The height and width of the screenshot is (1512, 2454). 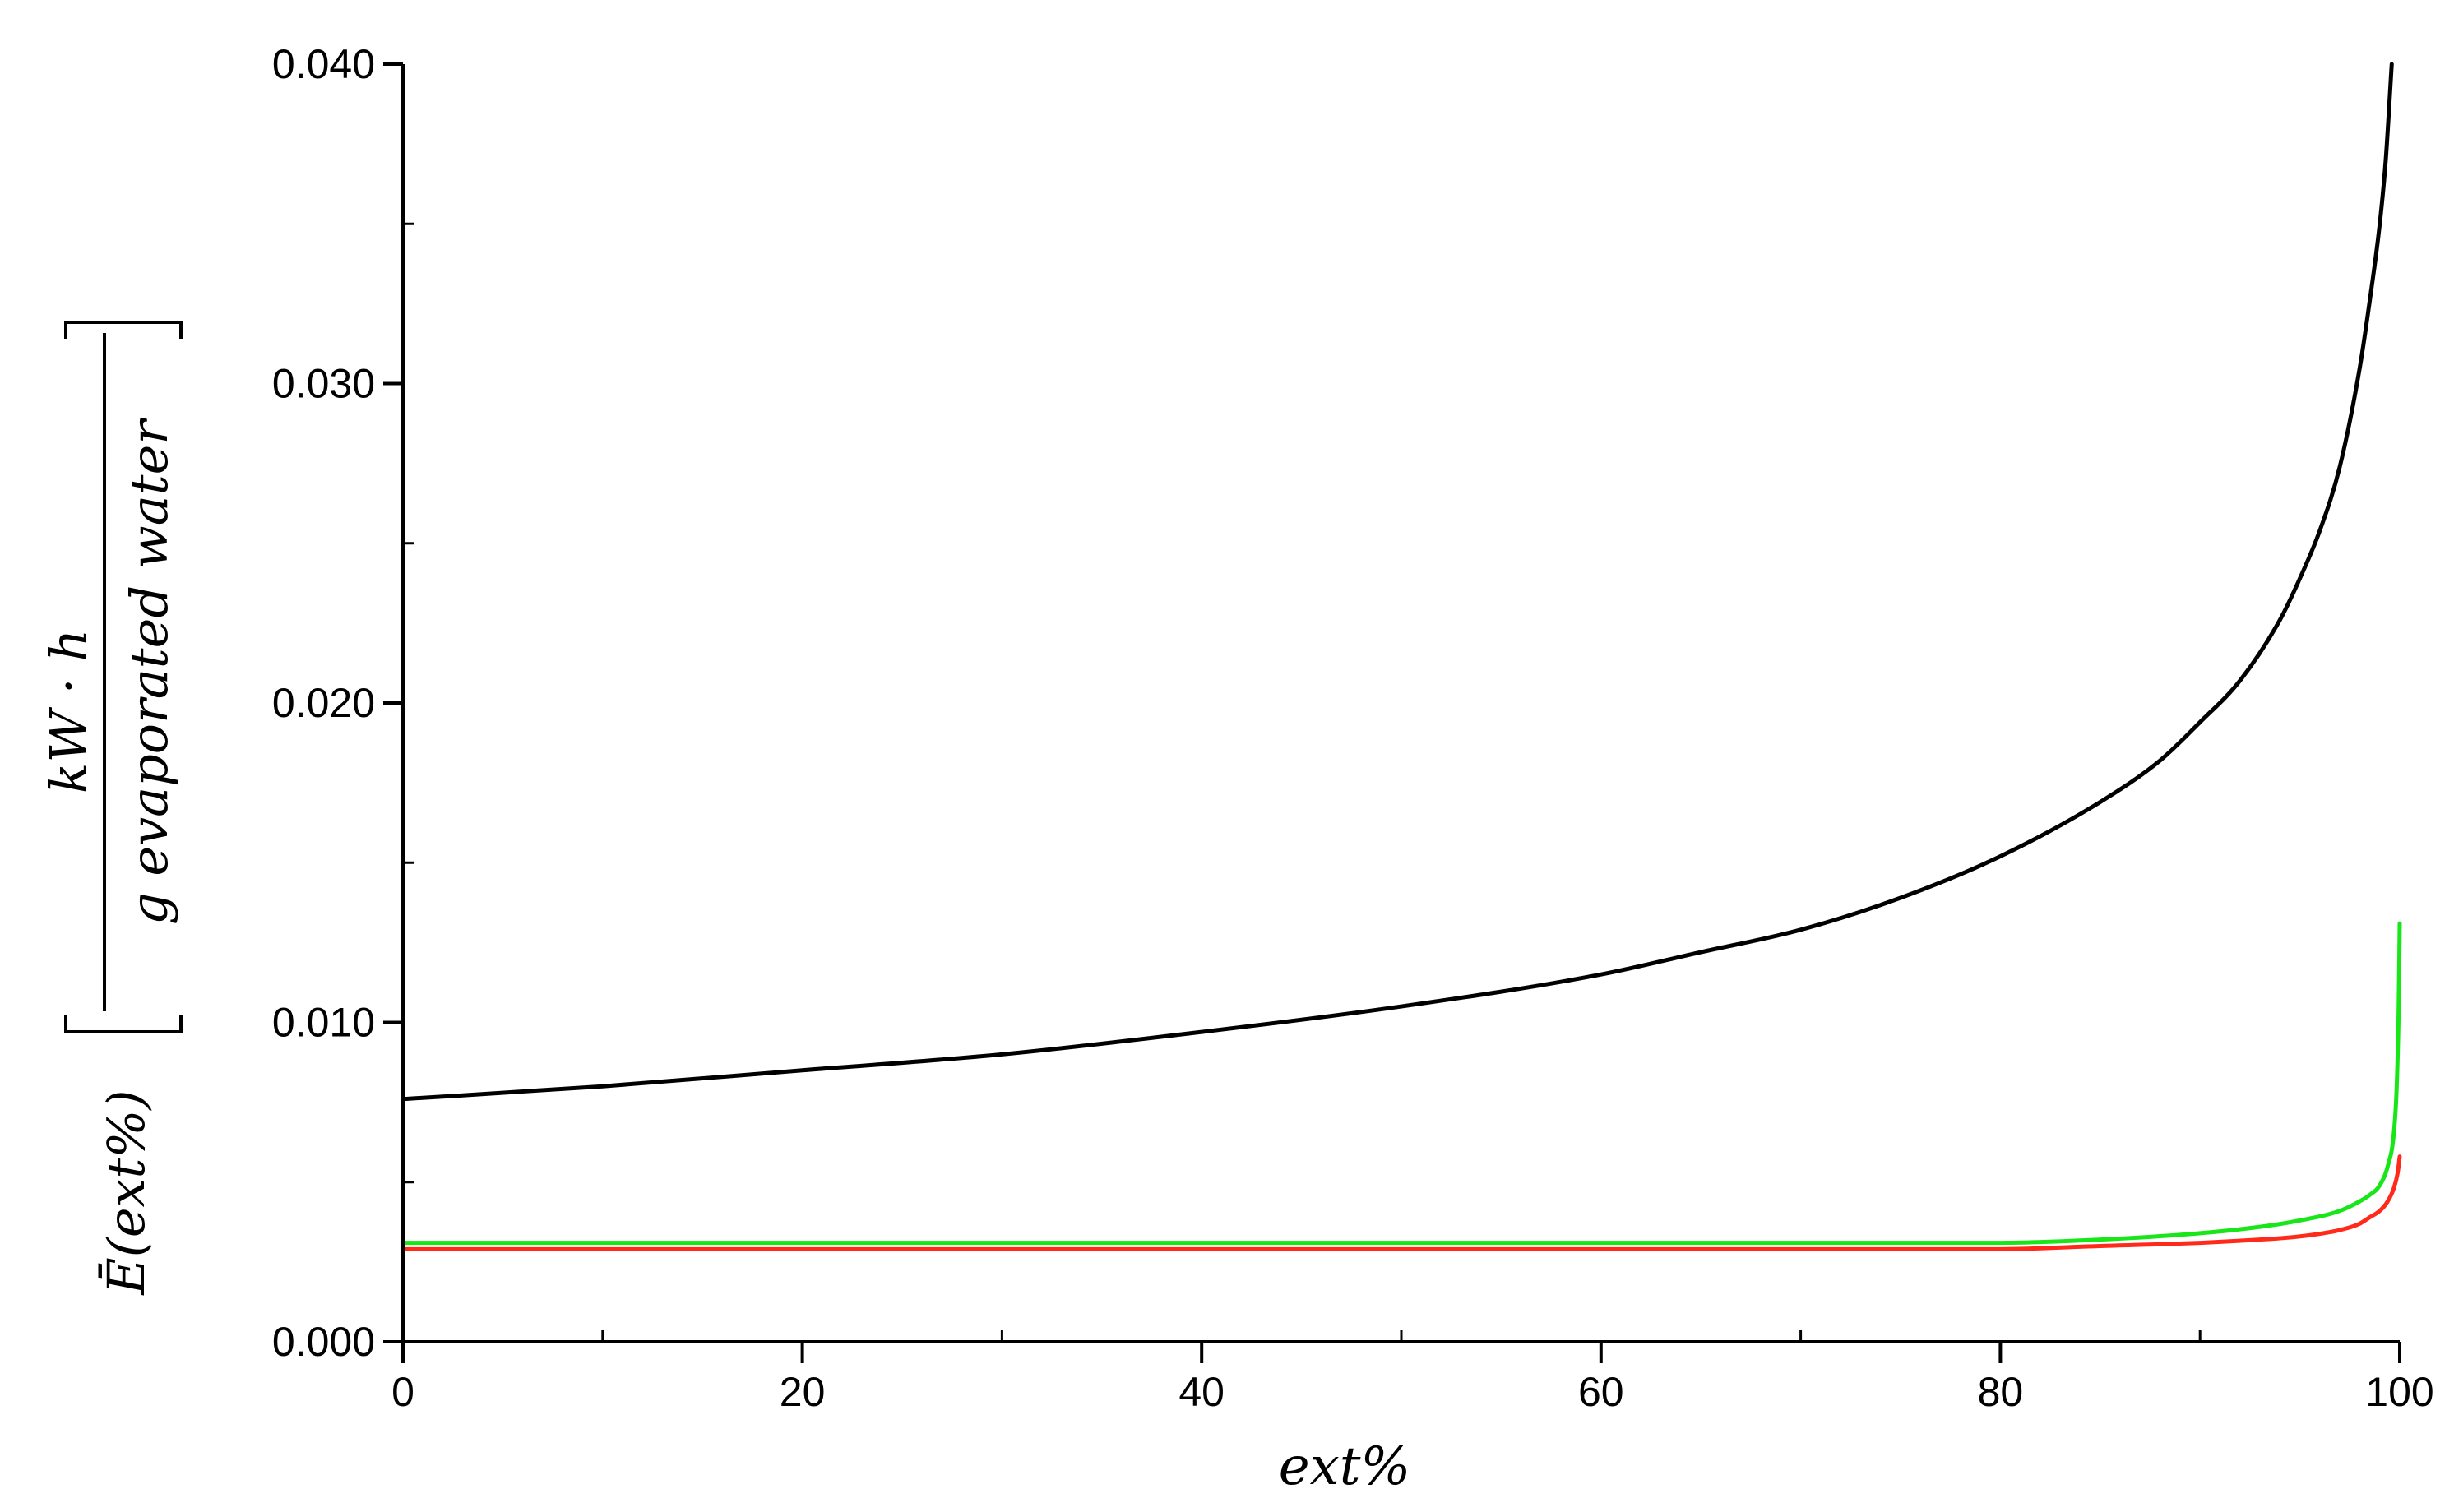 What do you see at coordinates (1413, 1378) in the screenshot?
I see `x-axis-ticks: 0 20 40 60 80 100` at bounding box center [1413, 1378].